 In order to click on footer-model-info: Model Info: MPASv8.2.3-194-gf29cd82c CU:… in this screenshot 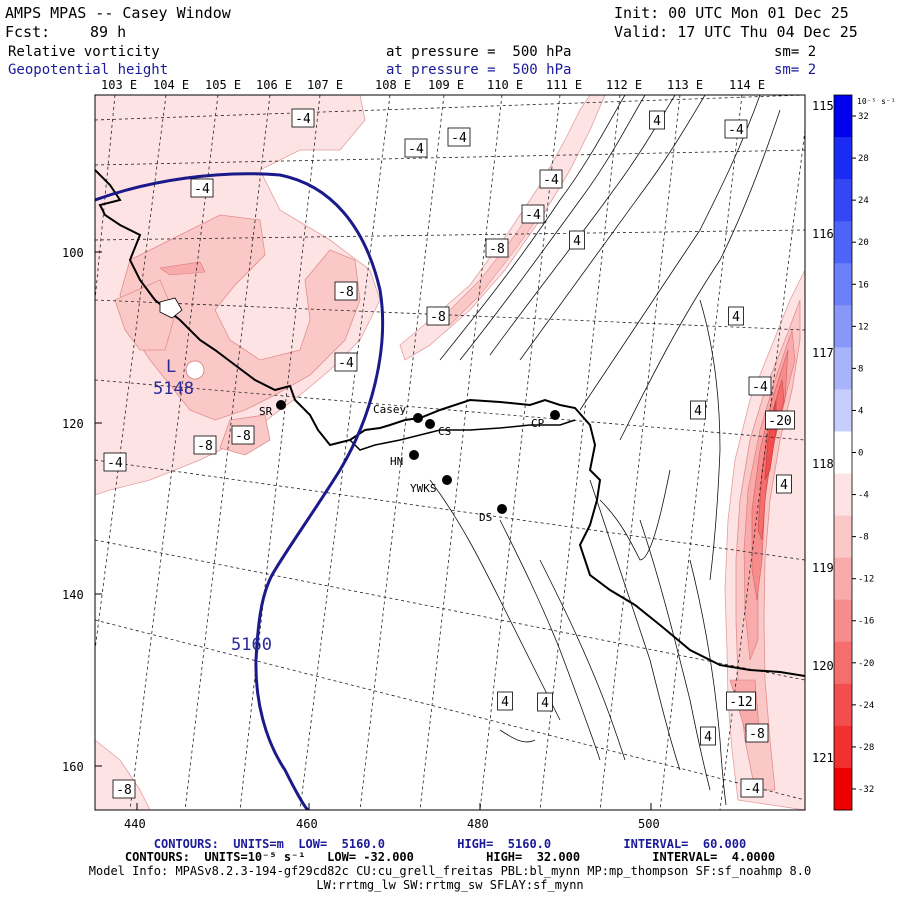, I will do `click(450, 871)`.